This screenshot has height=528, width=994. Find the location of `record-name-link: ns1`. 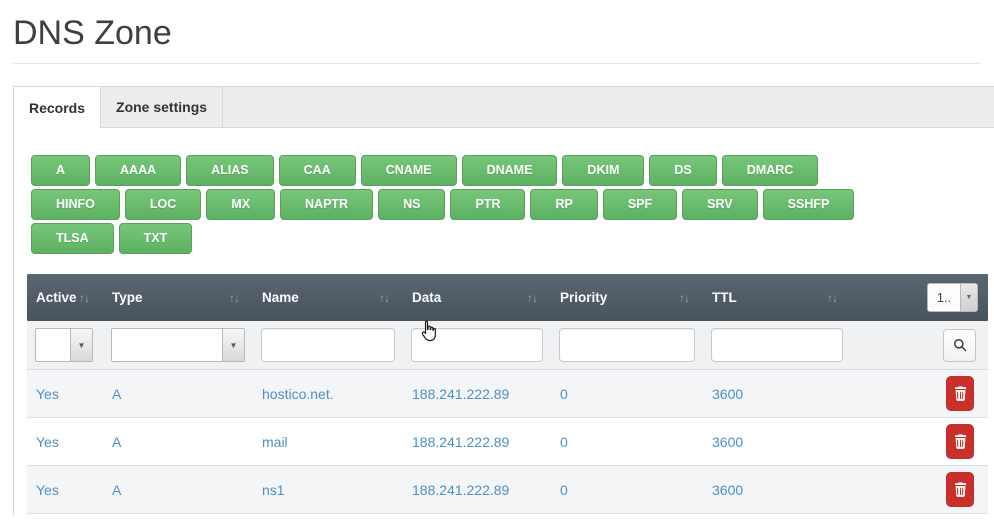

record-name-link: ns1 is located at coordinates (273, 489).